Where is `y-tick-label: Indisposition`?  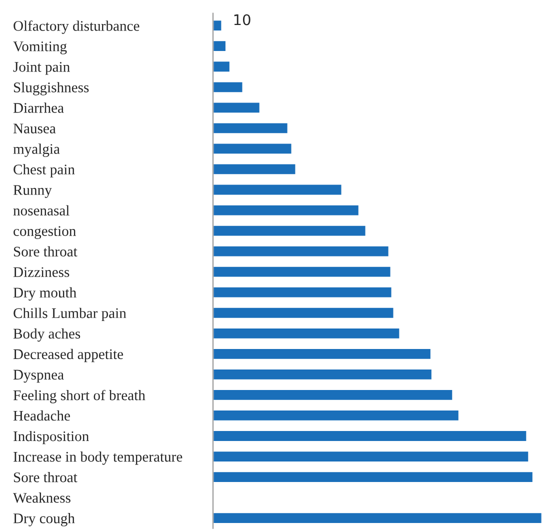 y-tick-label: Indisposition is located at coordinates (51, 437).